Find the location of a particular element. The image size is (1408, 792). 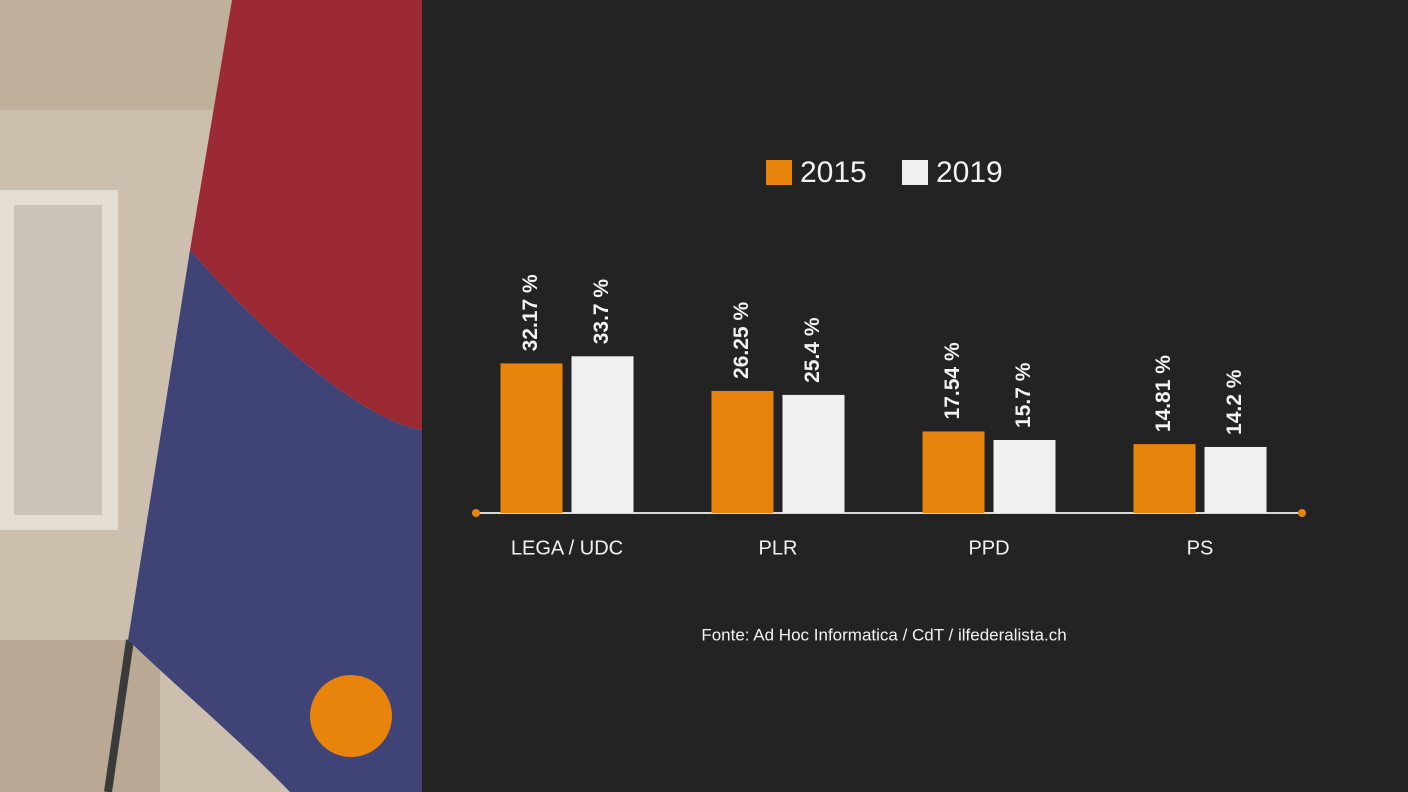

x-tick-label: LEGA / UDC is located at coordinates (567, 548).